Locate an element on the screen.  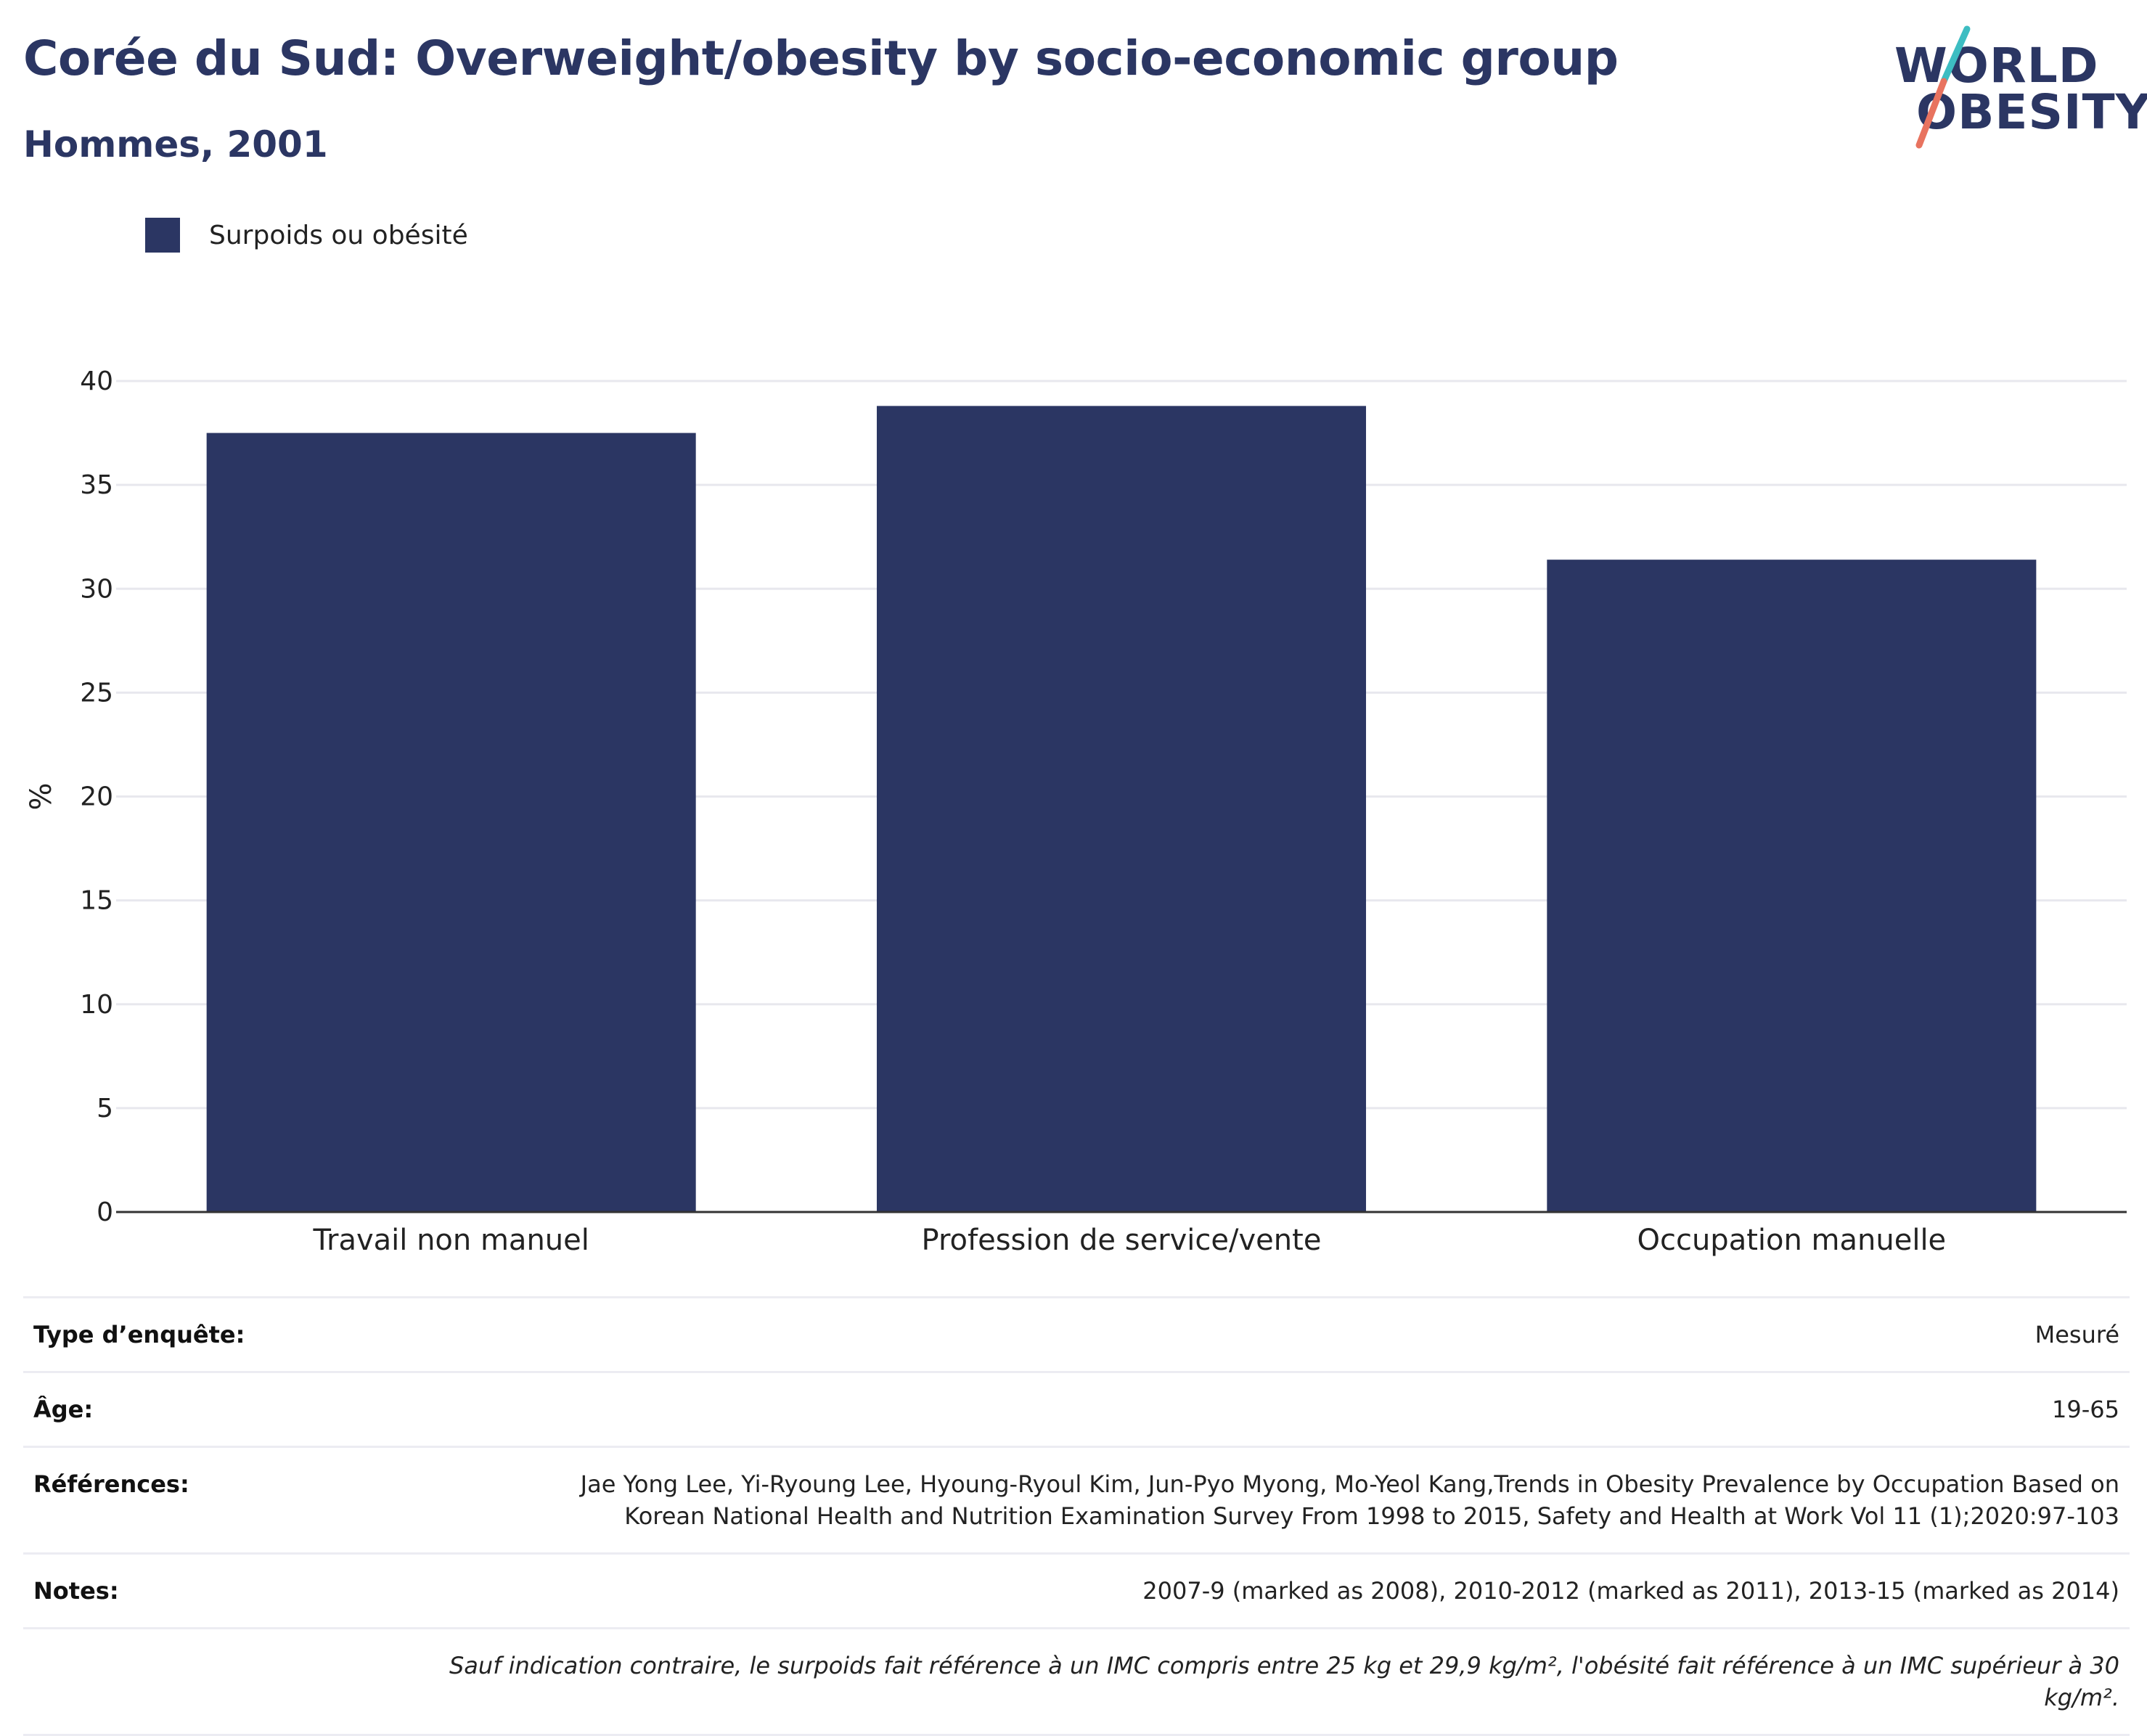
age-value: 19-65 is located at coordinates (2085, 1409).